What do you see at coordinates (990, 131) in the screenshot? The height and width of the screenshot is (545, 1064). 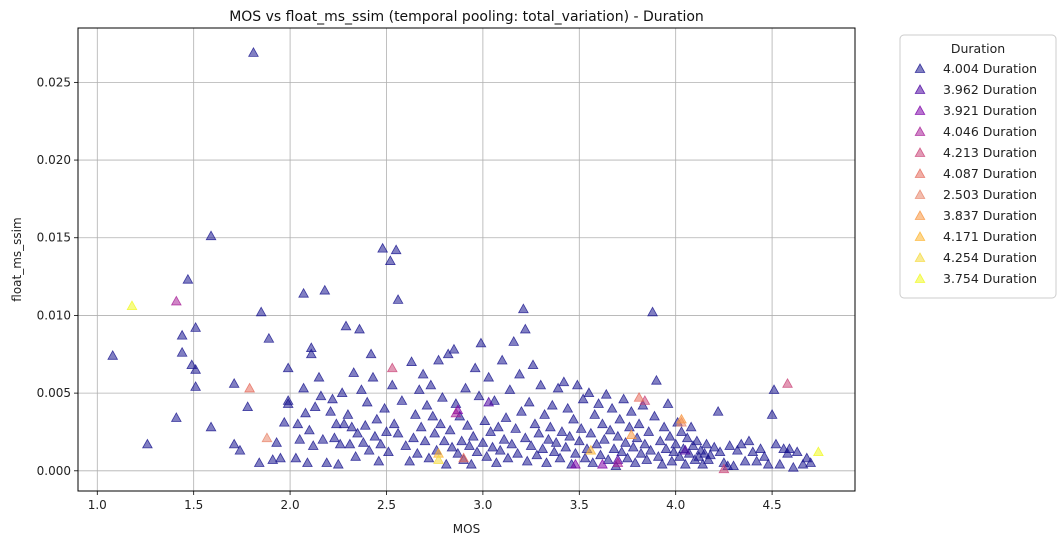 I see `legend-label: 4.046 Duration` at bounding box center [990, 131].